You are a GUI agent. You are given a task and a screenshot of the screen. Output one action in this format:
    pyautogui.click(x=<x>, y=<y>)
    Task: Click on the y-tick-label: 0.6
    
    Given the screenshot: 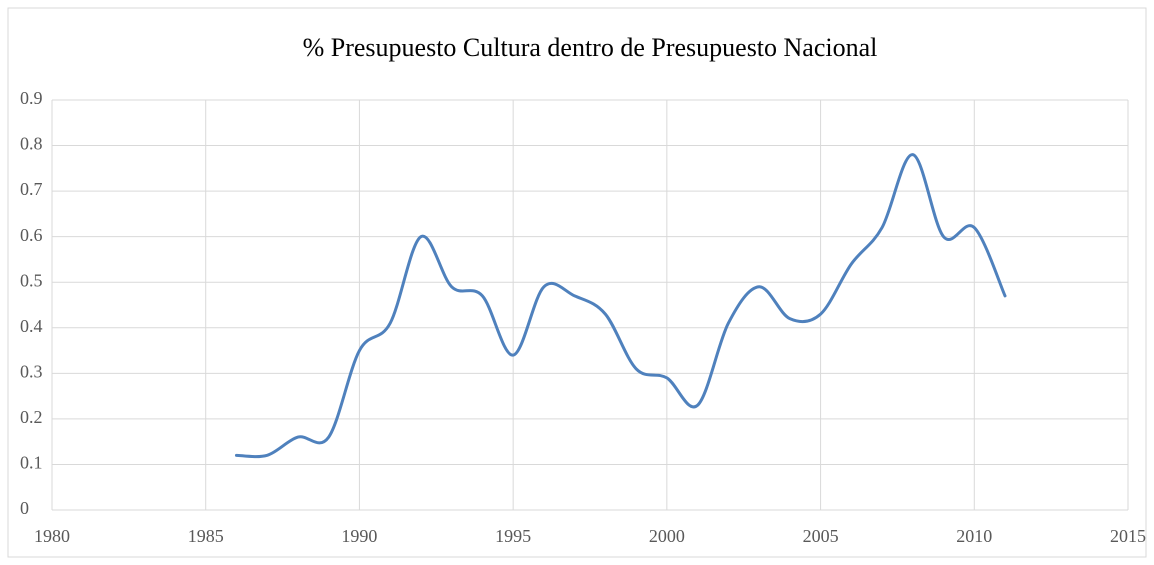 What is the action you would take?
    pyautogui.click(x=31, y=235)
    